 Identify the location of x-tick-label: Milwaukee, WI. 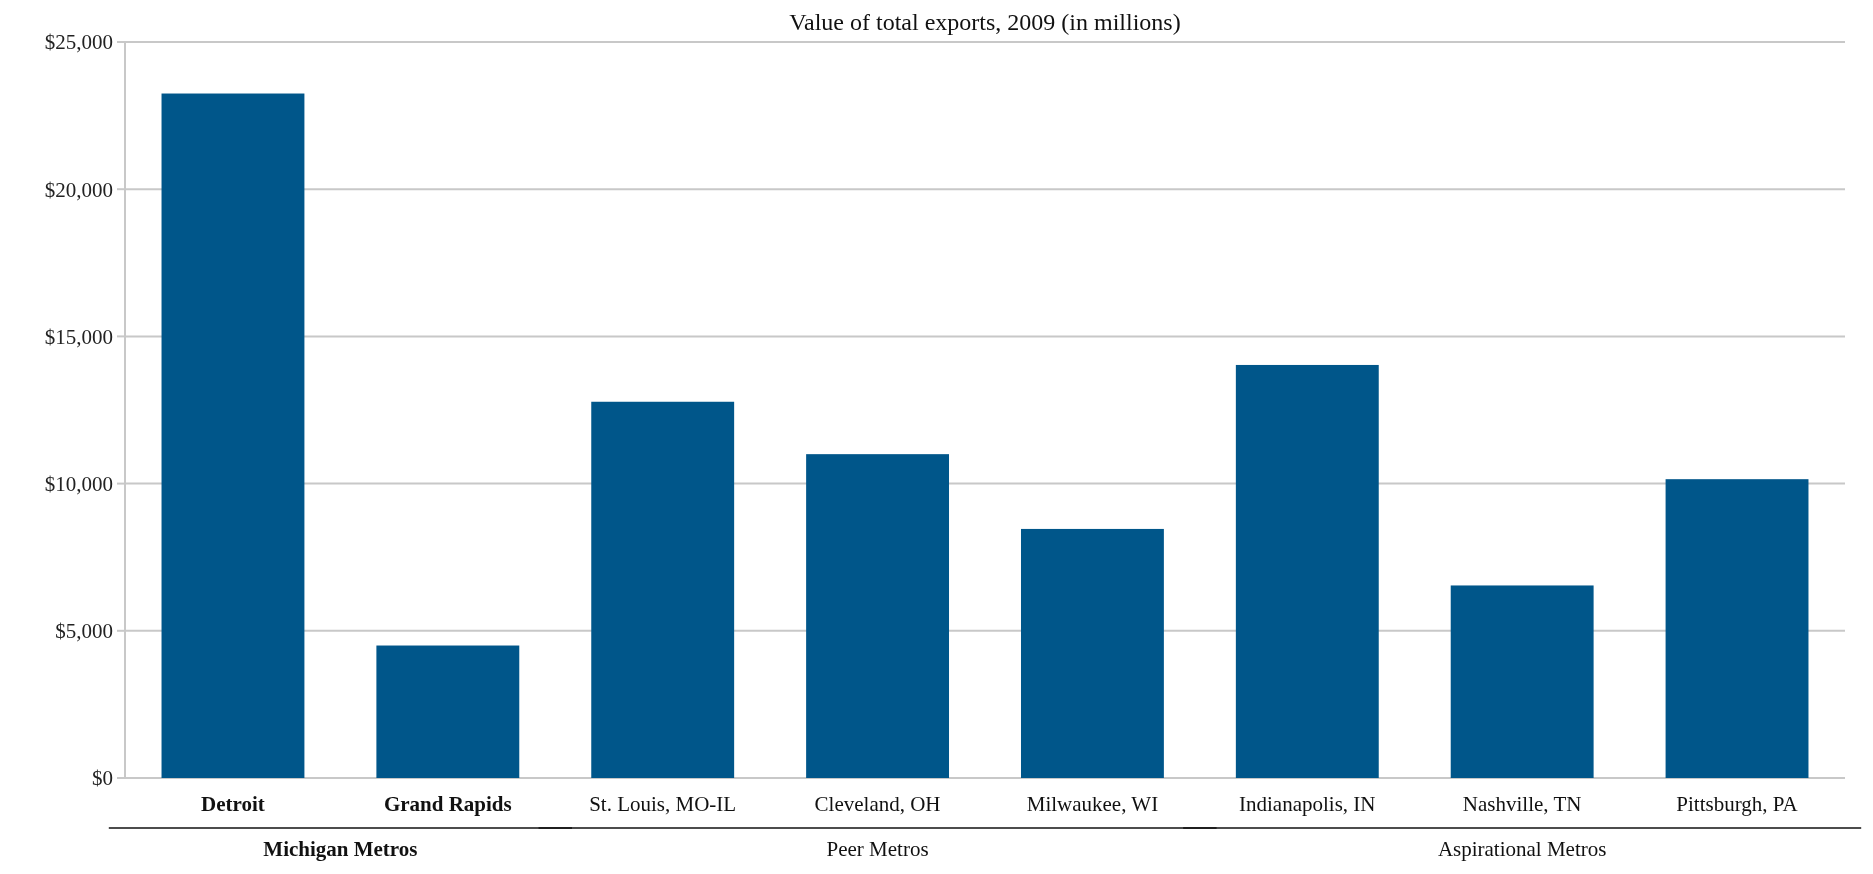
(1092, 804).